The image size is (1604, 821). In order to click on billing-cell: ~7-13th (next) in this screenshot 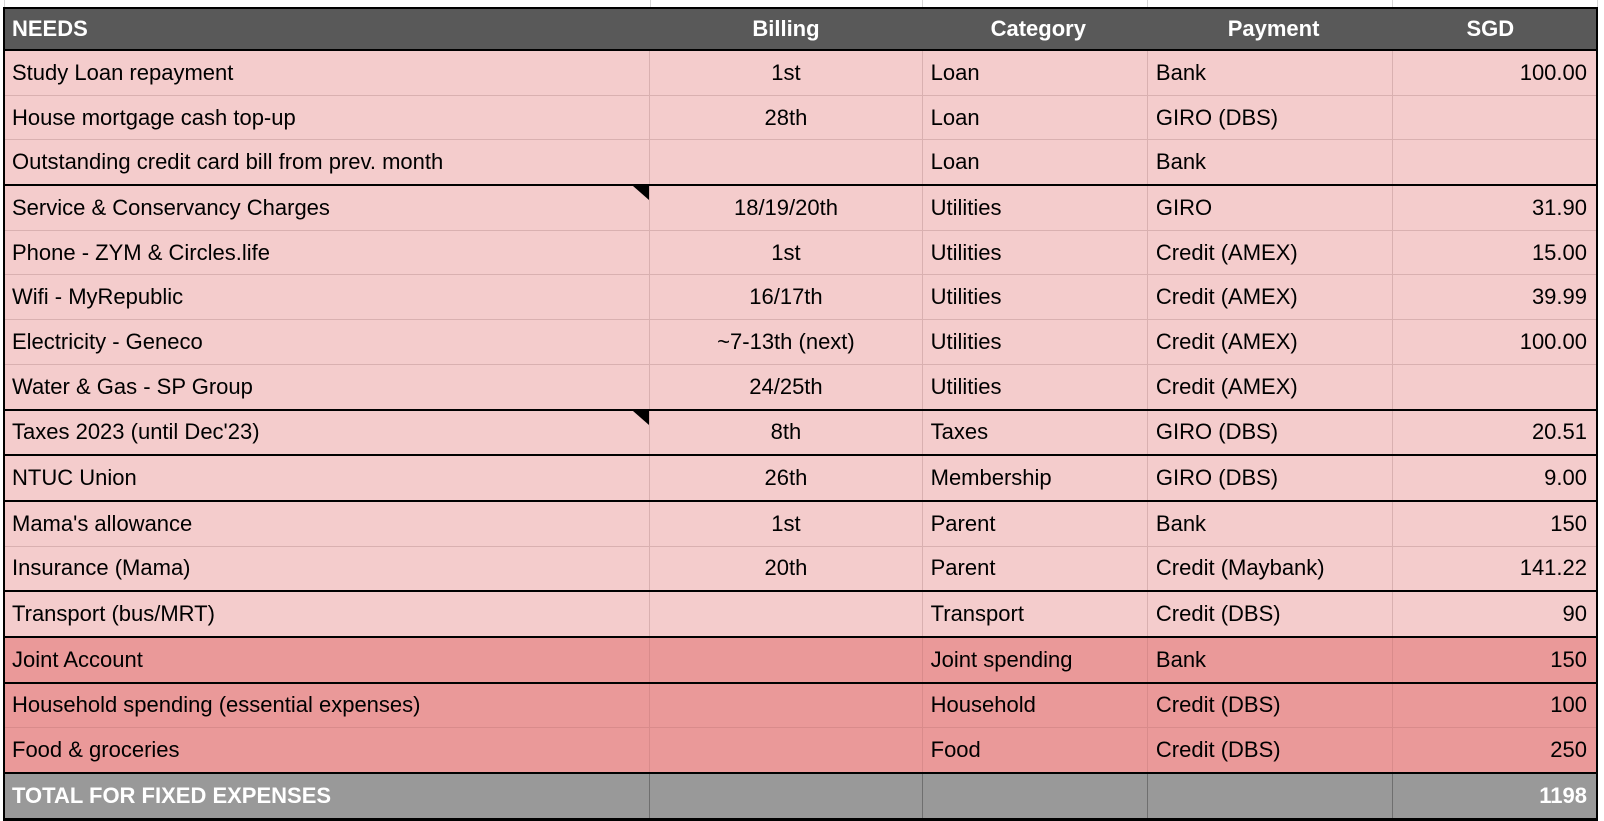, I will do `click(786, 342)`.